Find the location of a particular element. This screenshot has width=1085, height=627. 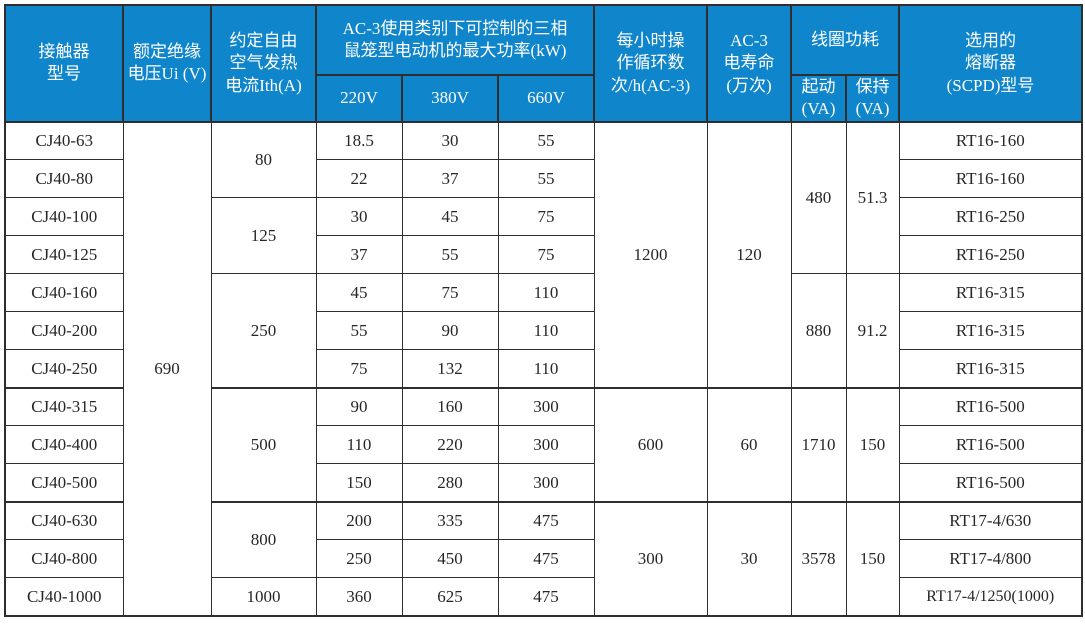

cell-power-220v: 75 is located at coordinates (359, 369).